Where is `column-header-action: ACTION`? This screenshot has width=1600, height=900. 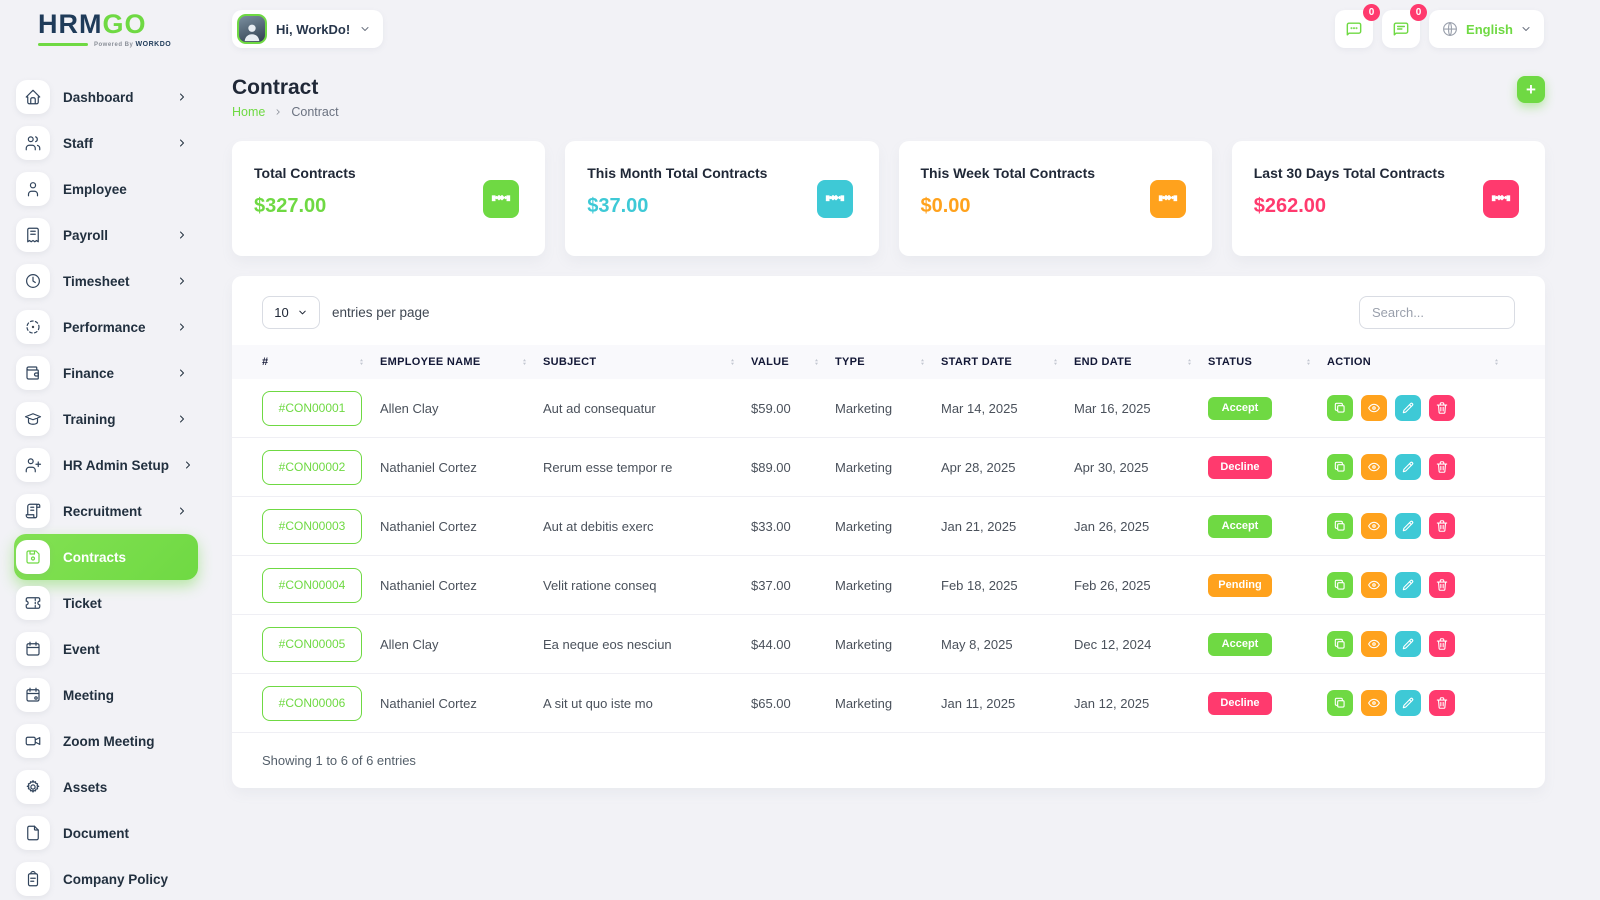
column-header-action: ACTION is located at coordinates (1421, 362).